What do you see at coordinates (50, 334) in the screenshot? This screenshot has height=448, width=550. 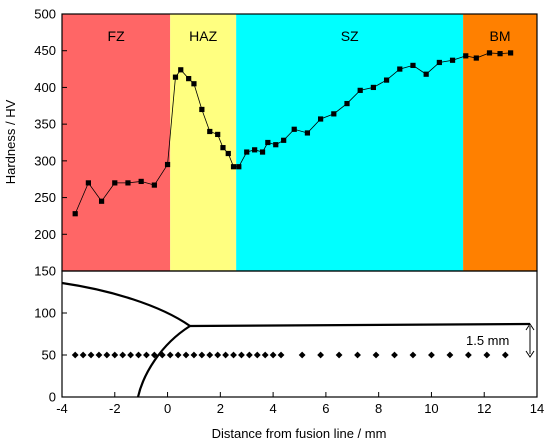 I see `bottom-y-axis-ticks: 0 50 100 150` at bounding box center [50, 334].